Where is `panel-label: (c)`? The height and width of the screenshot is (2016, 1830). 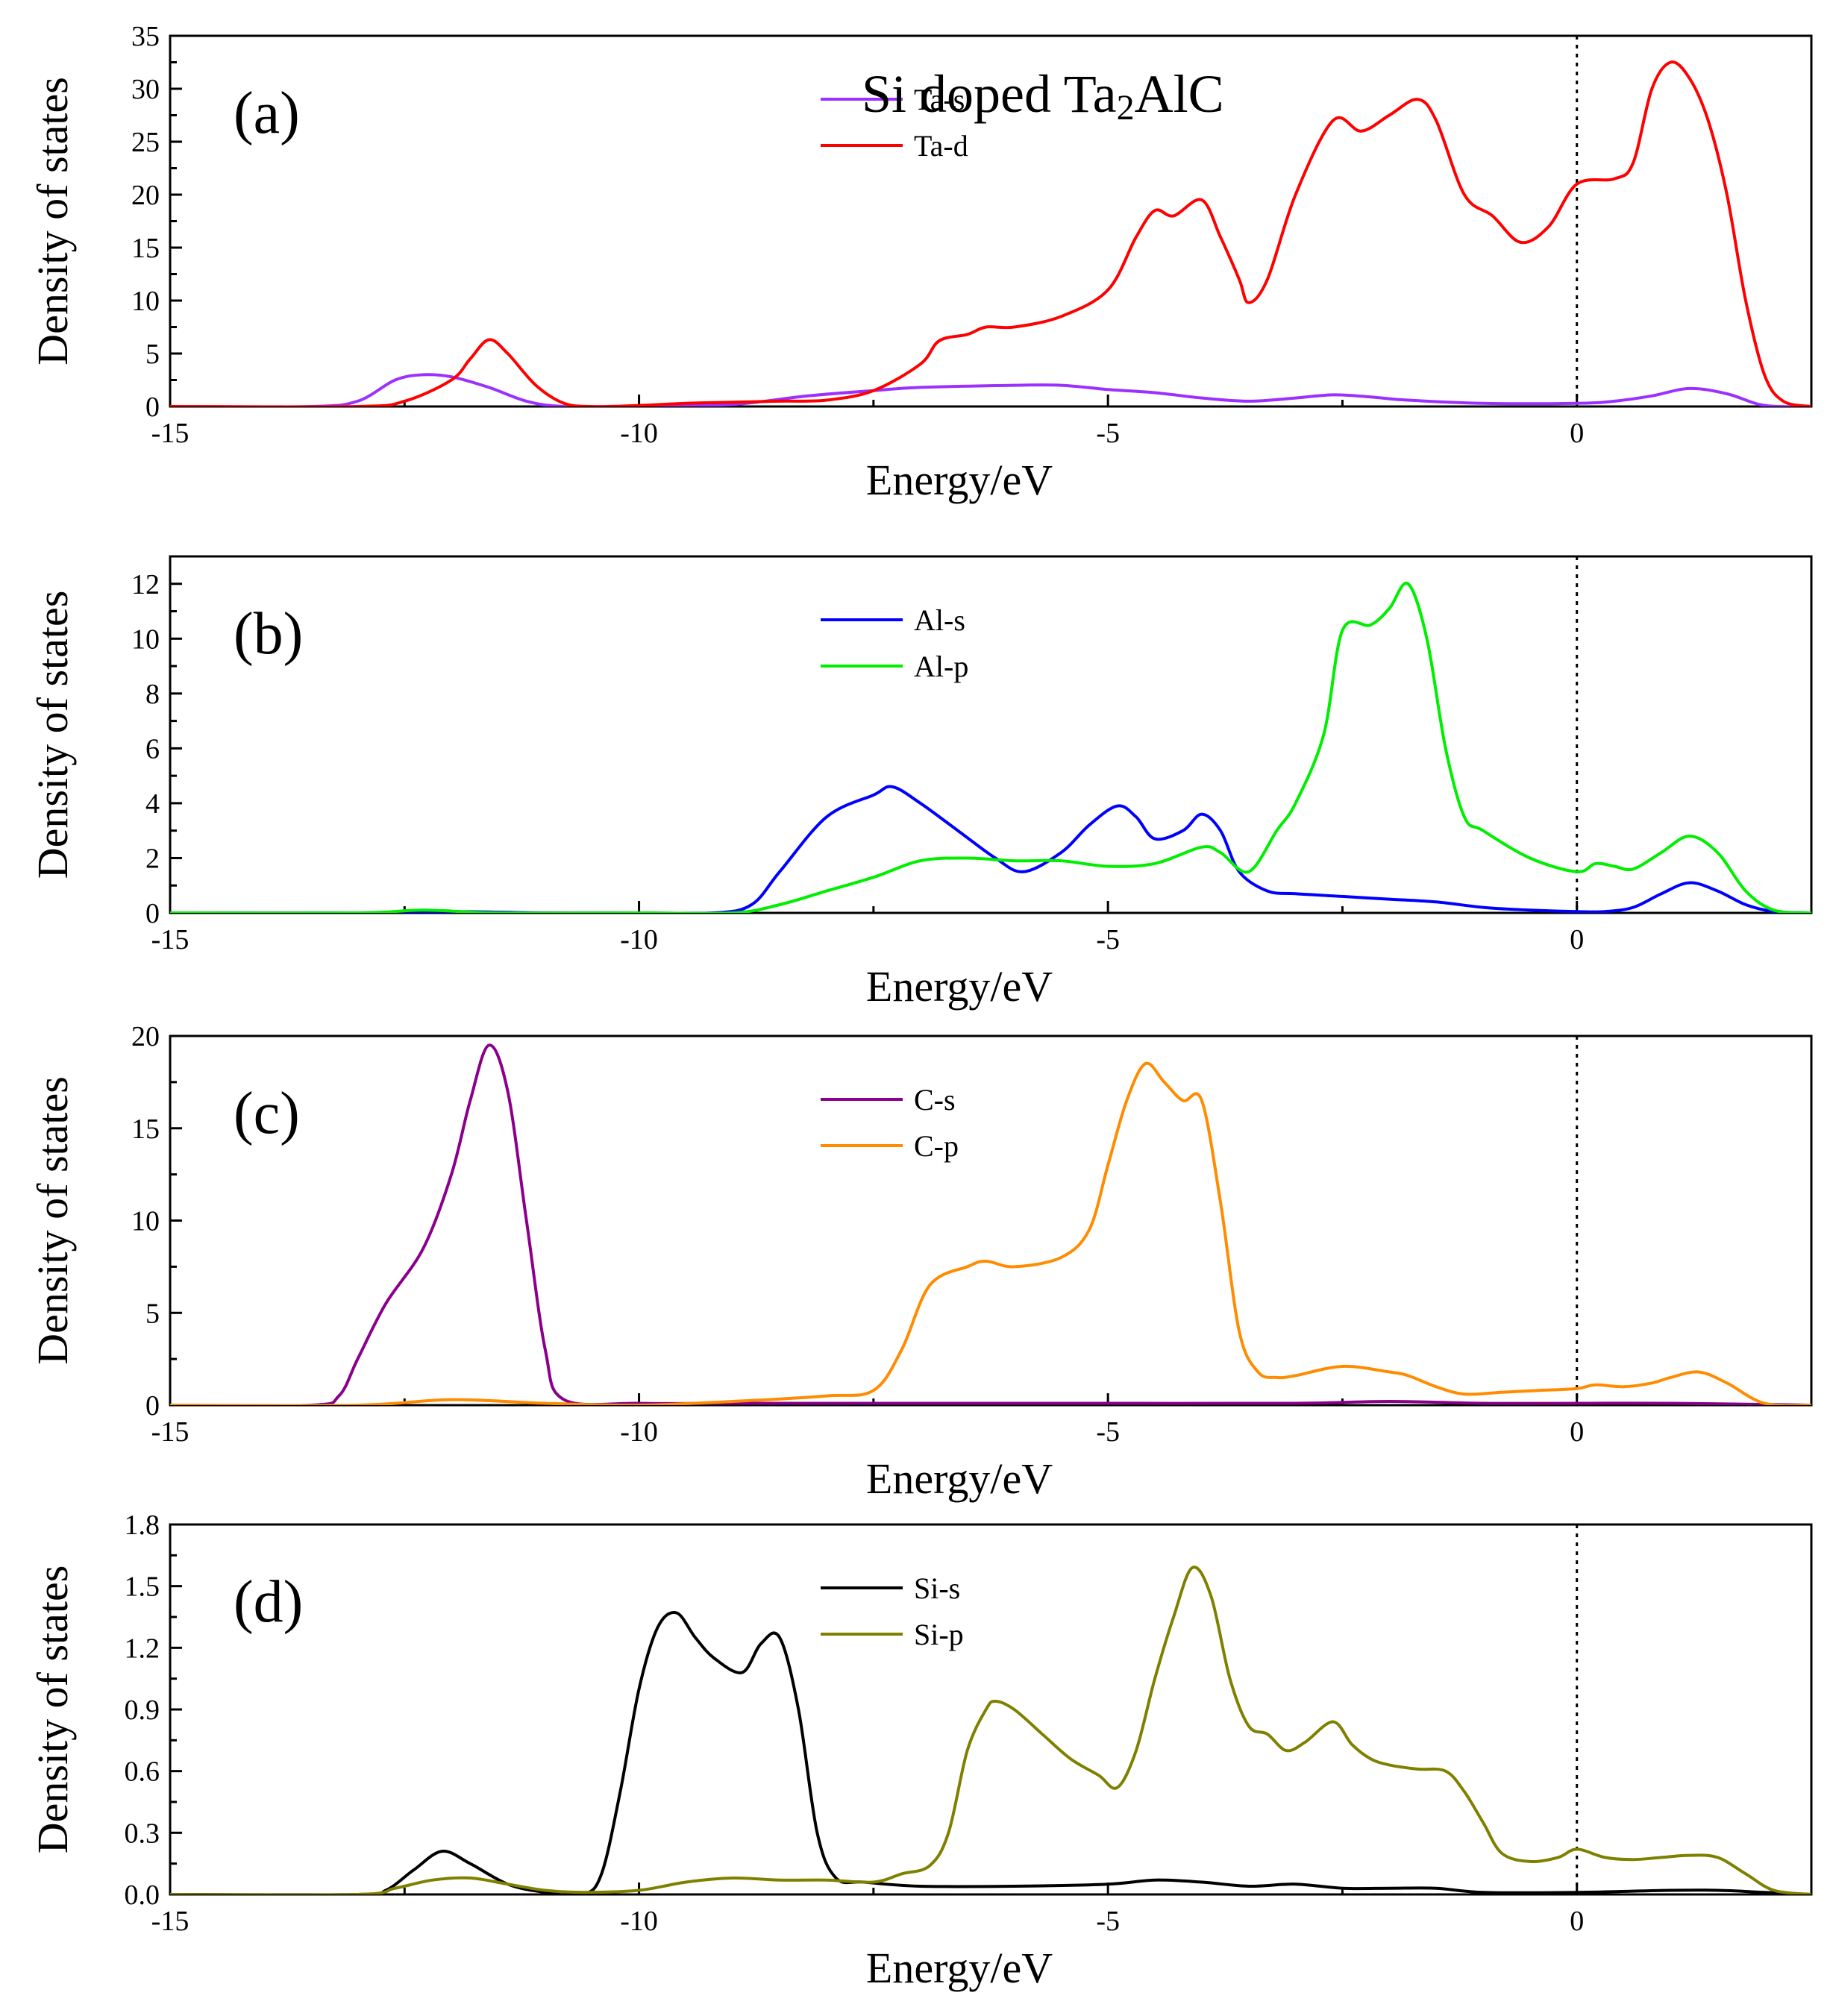
panel-label: (c) is located at coordinates (267, 1113).